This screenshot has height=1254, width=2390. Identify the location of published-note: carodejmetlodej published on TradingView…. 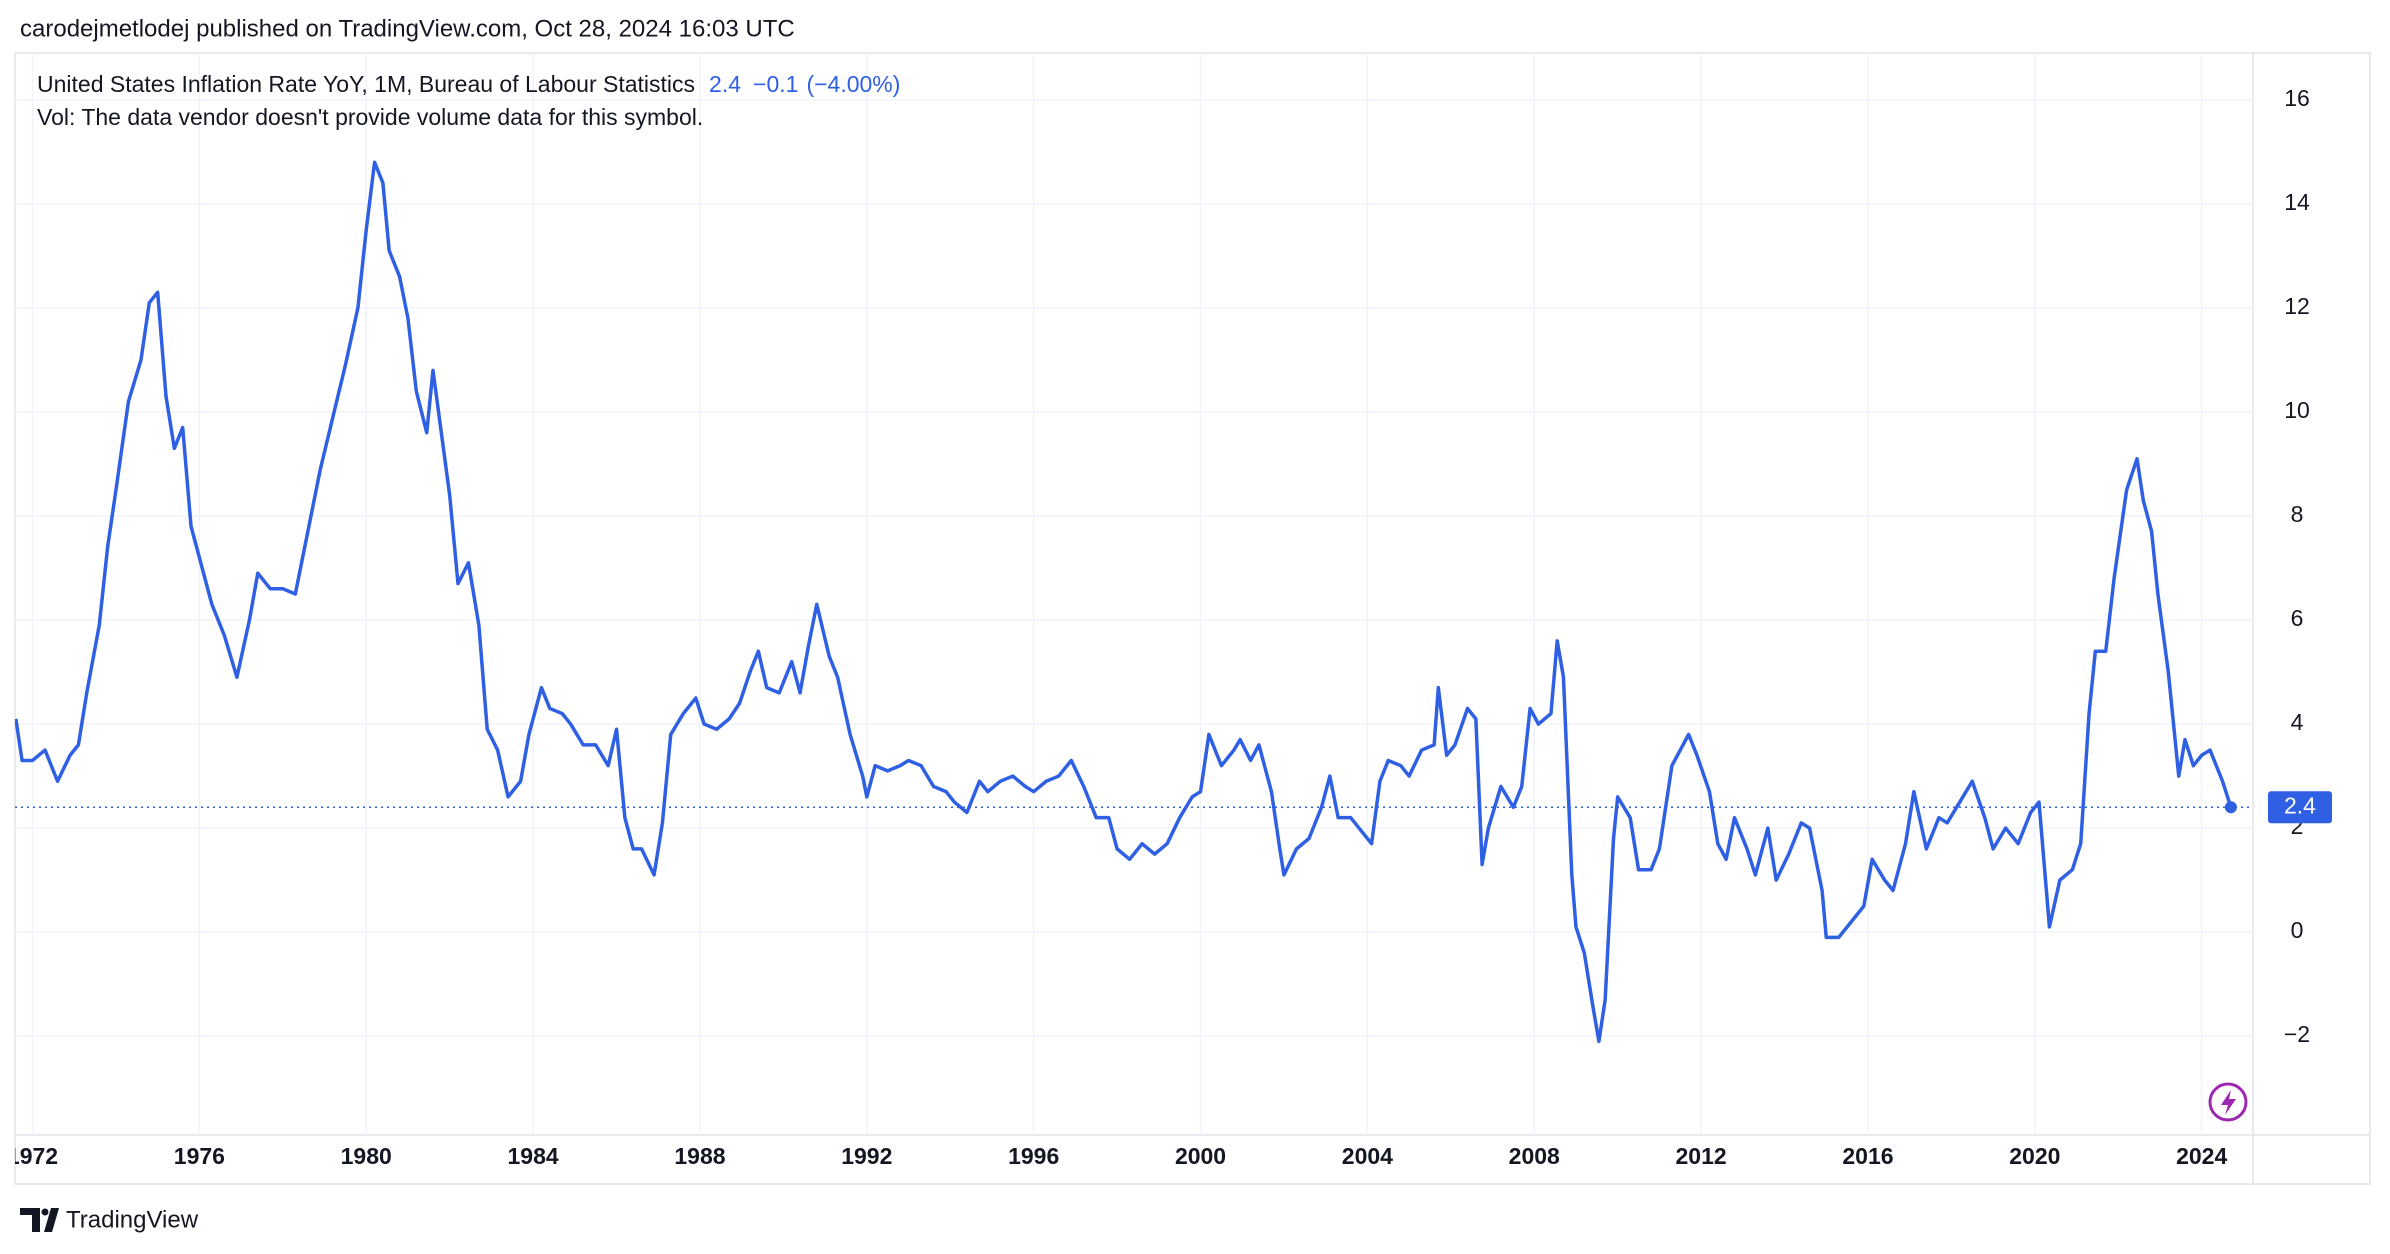
(407, 28).